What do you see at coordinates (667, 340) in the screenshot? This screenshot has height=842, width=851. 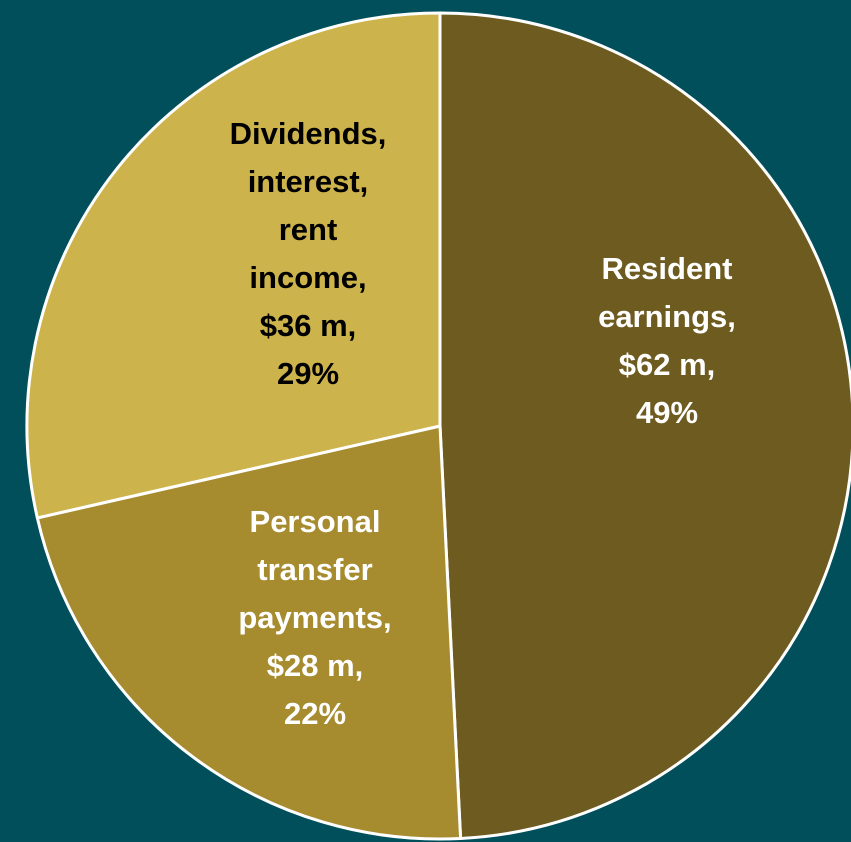 I see `slice-label-0: Resident earnings, $62 m, 49%` at bounding box center [667, 340].